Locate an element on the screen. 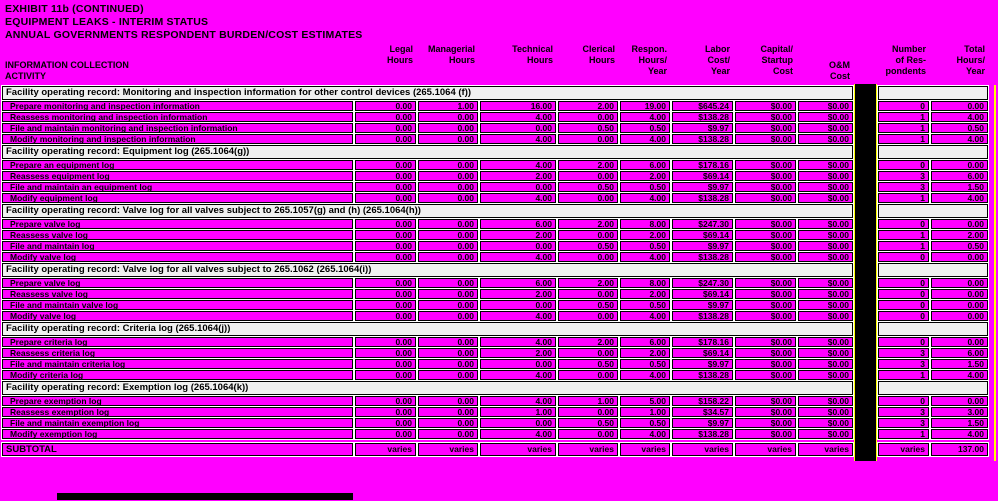  activity-cell: Modify exemption log is located at coordinates (177, 434).